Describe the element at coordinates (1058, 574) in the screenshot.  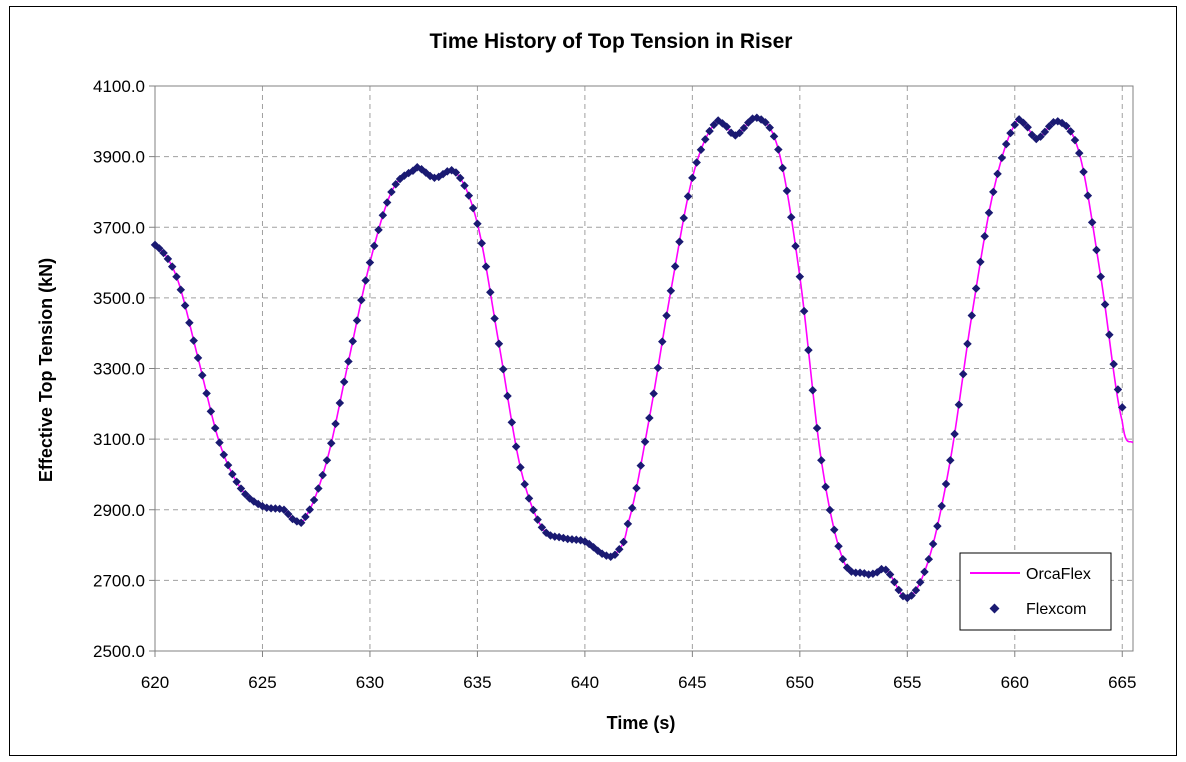
I see `legend-orcaflex-label: OrcaFlex` at that location.